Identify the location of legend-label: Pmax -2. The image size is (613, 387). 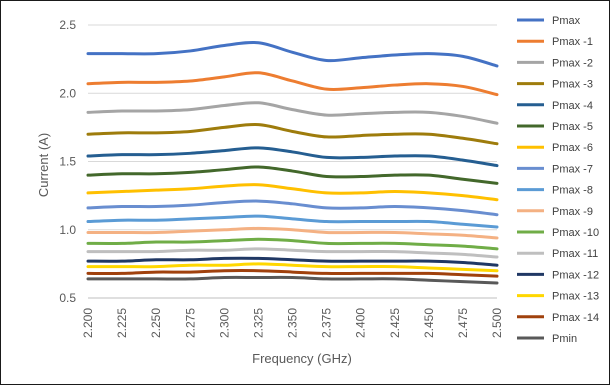
(572, 63).